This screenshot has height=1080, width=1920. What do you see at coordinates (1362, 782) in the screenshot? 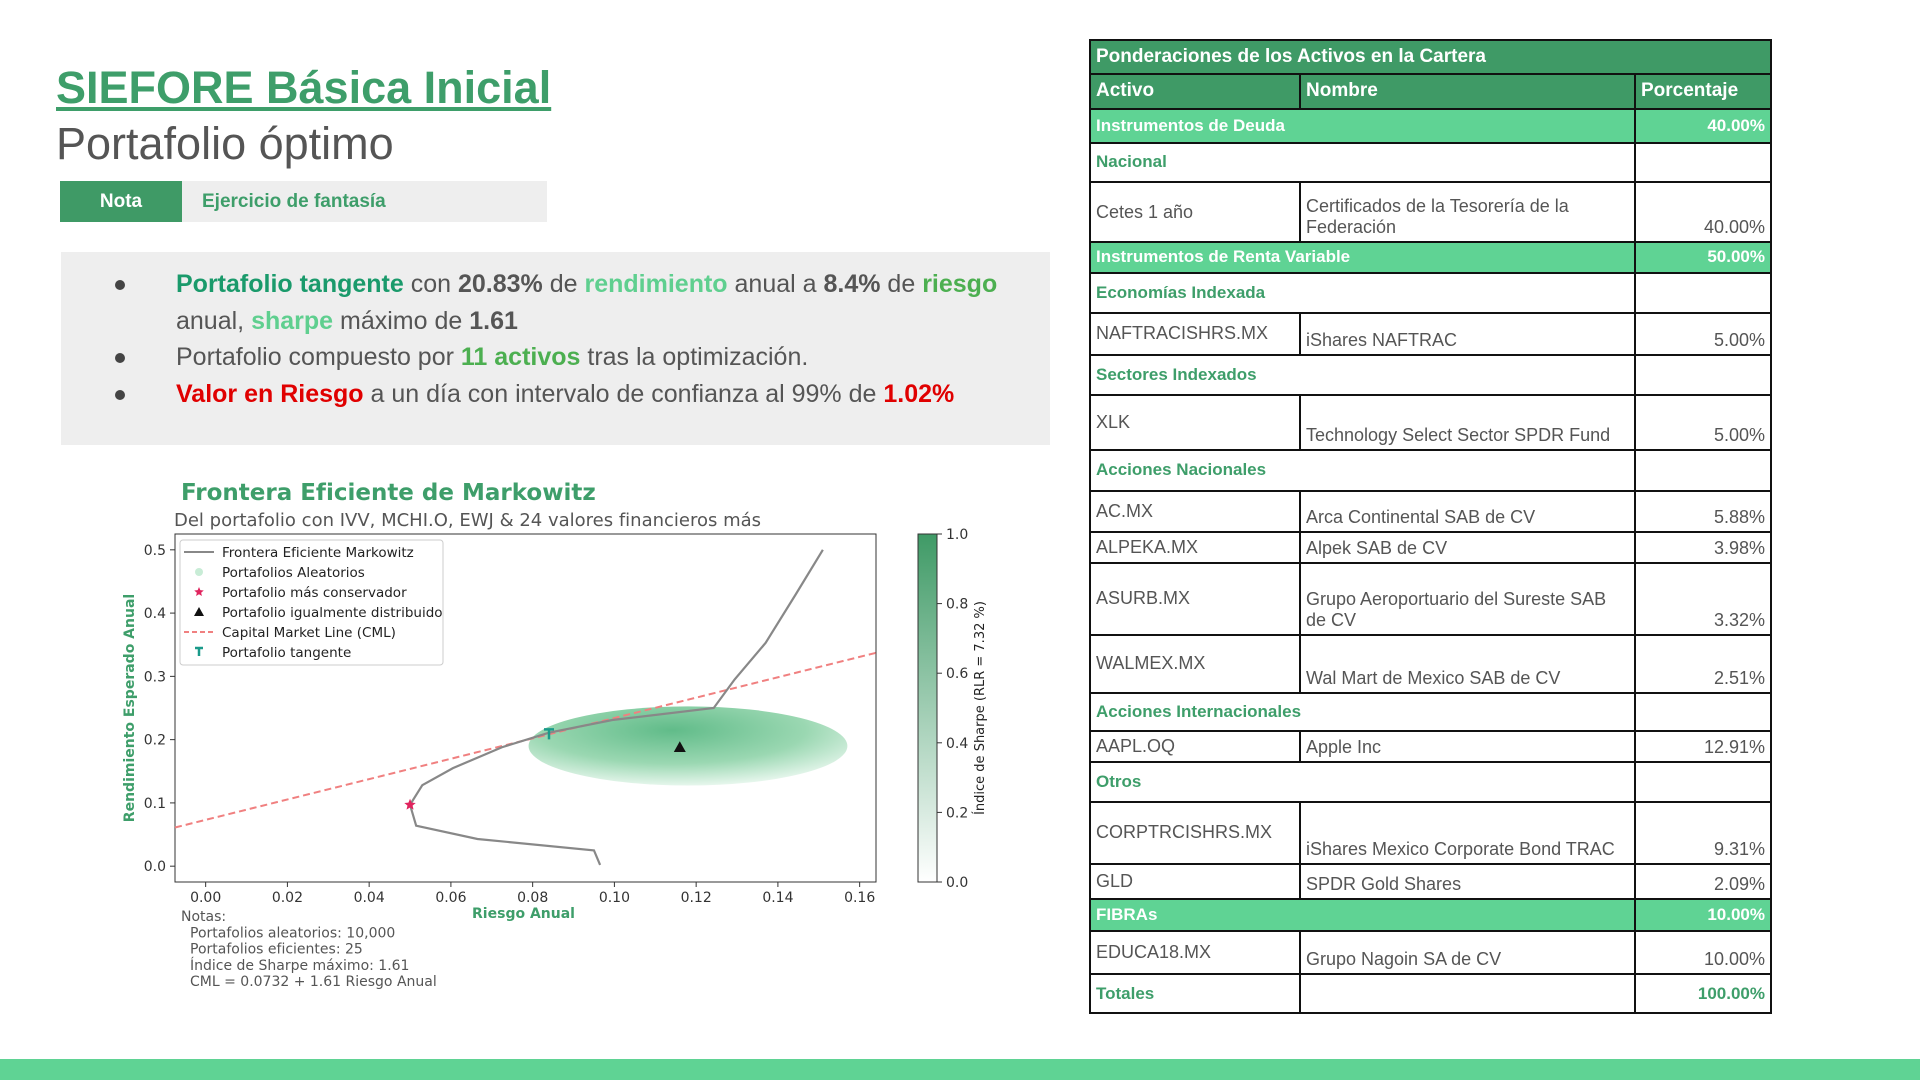
I see `section-label: Otros` at bounding box center [1362, 782].